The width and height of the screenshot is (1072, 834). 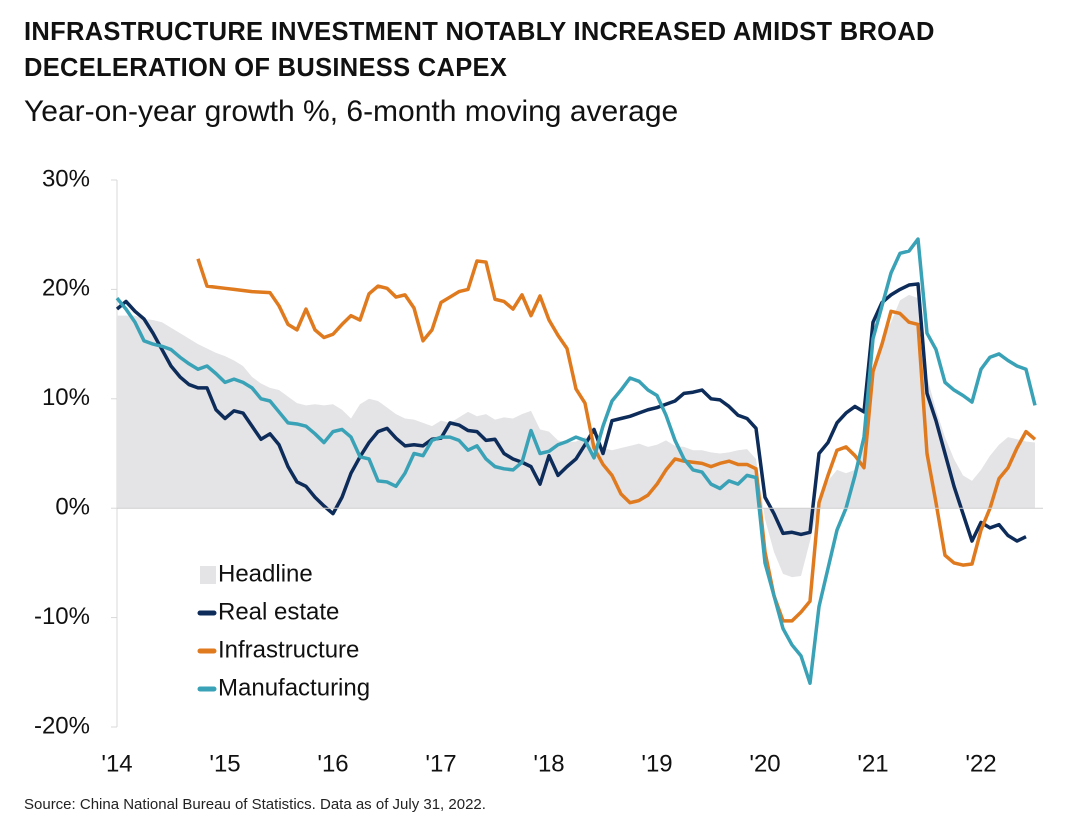 What do you see at coordinates (980, 763) in the screenshot?
I see `x-tick-label: '22` at bounding box center [980, 763].